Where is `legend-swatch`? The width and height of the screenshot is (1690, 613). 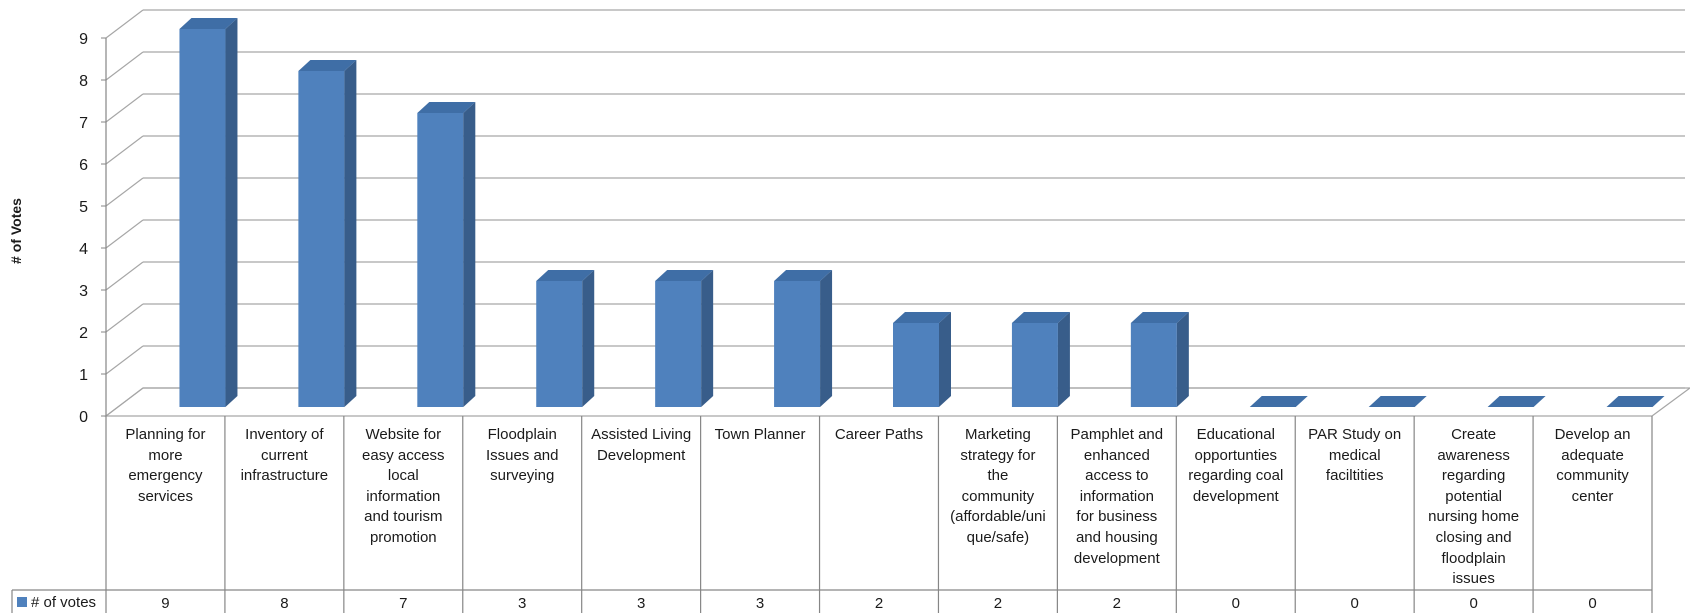
legend-swatch is located at coordinates (22, 602).